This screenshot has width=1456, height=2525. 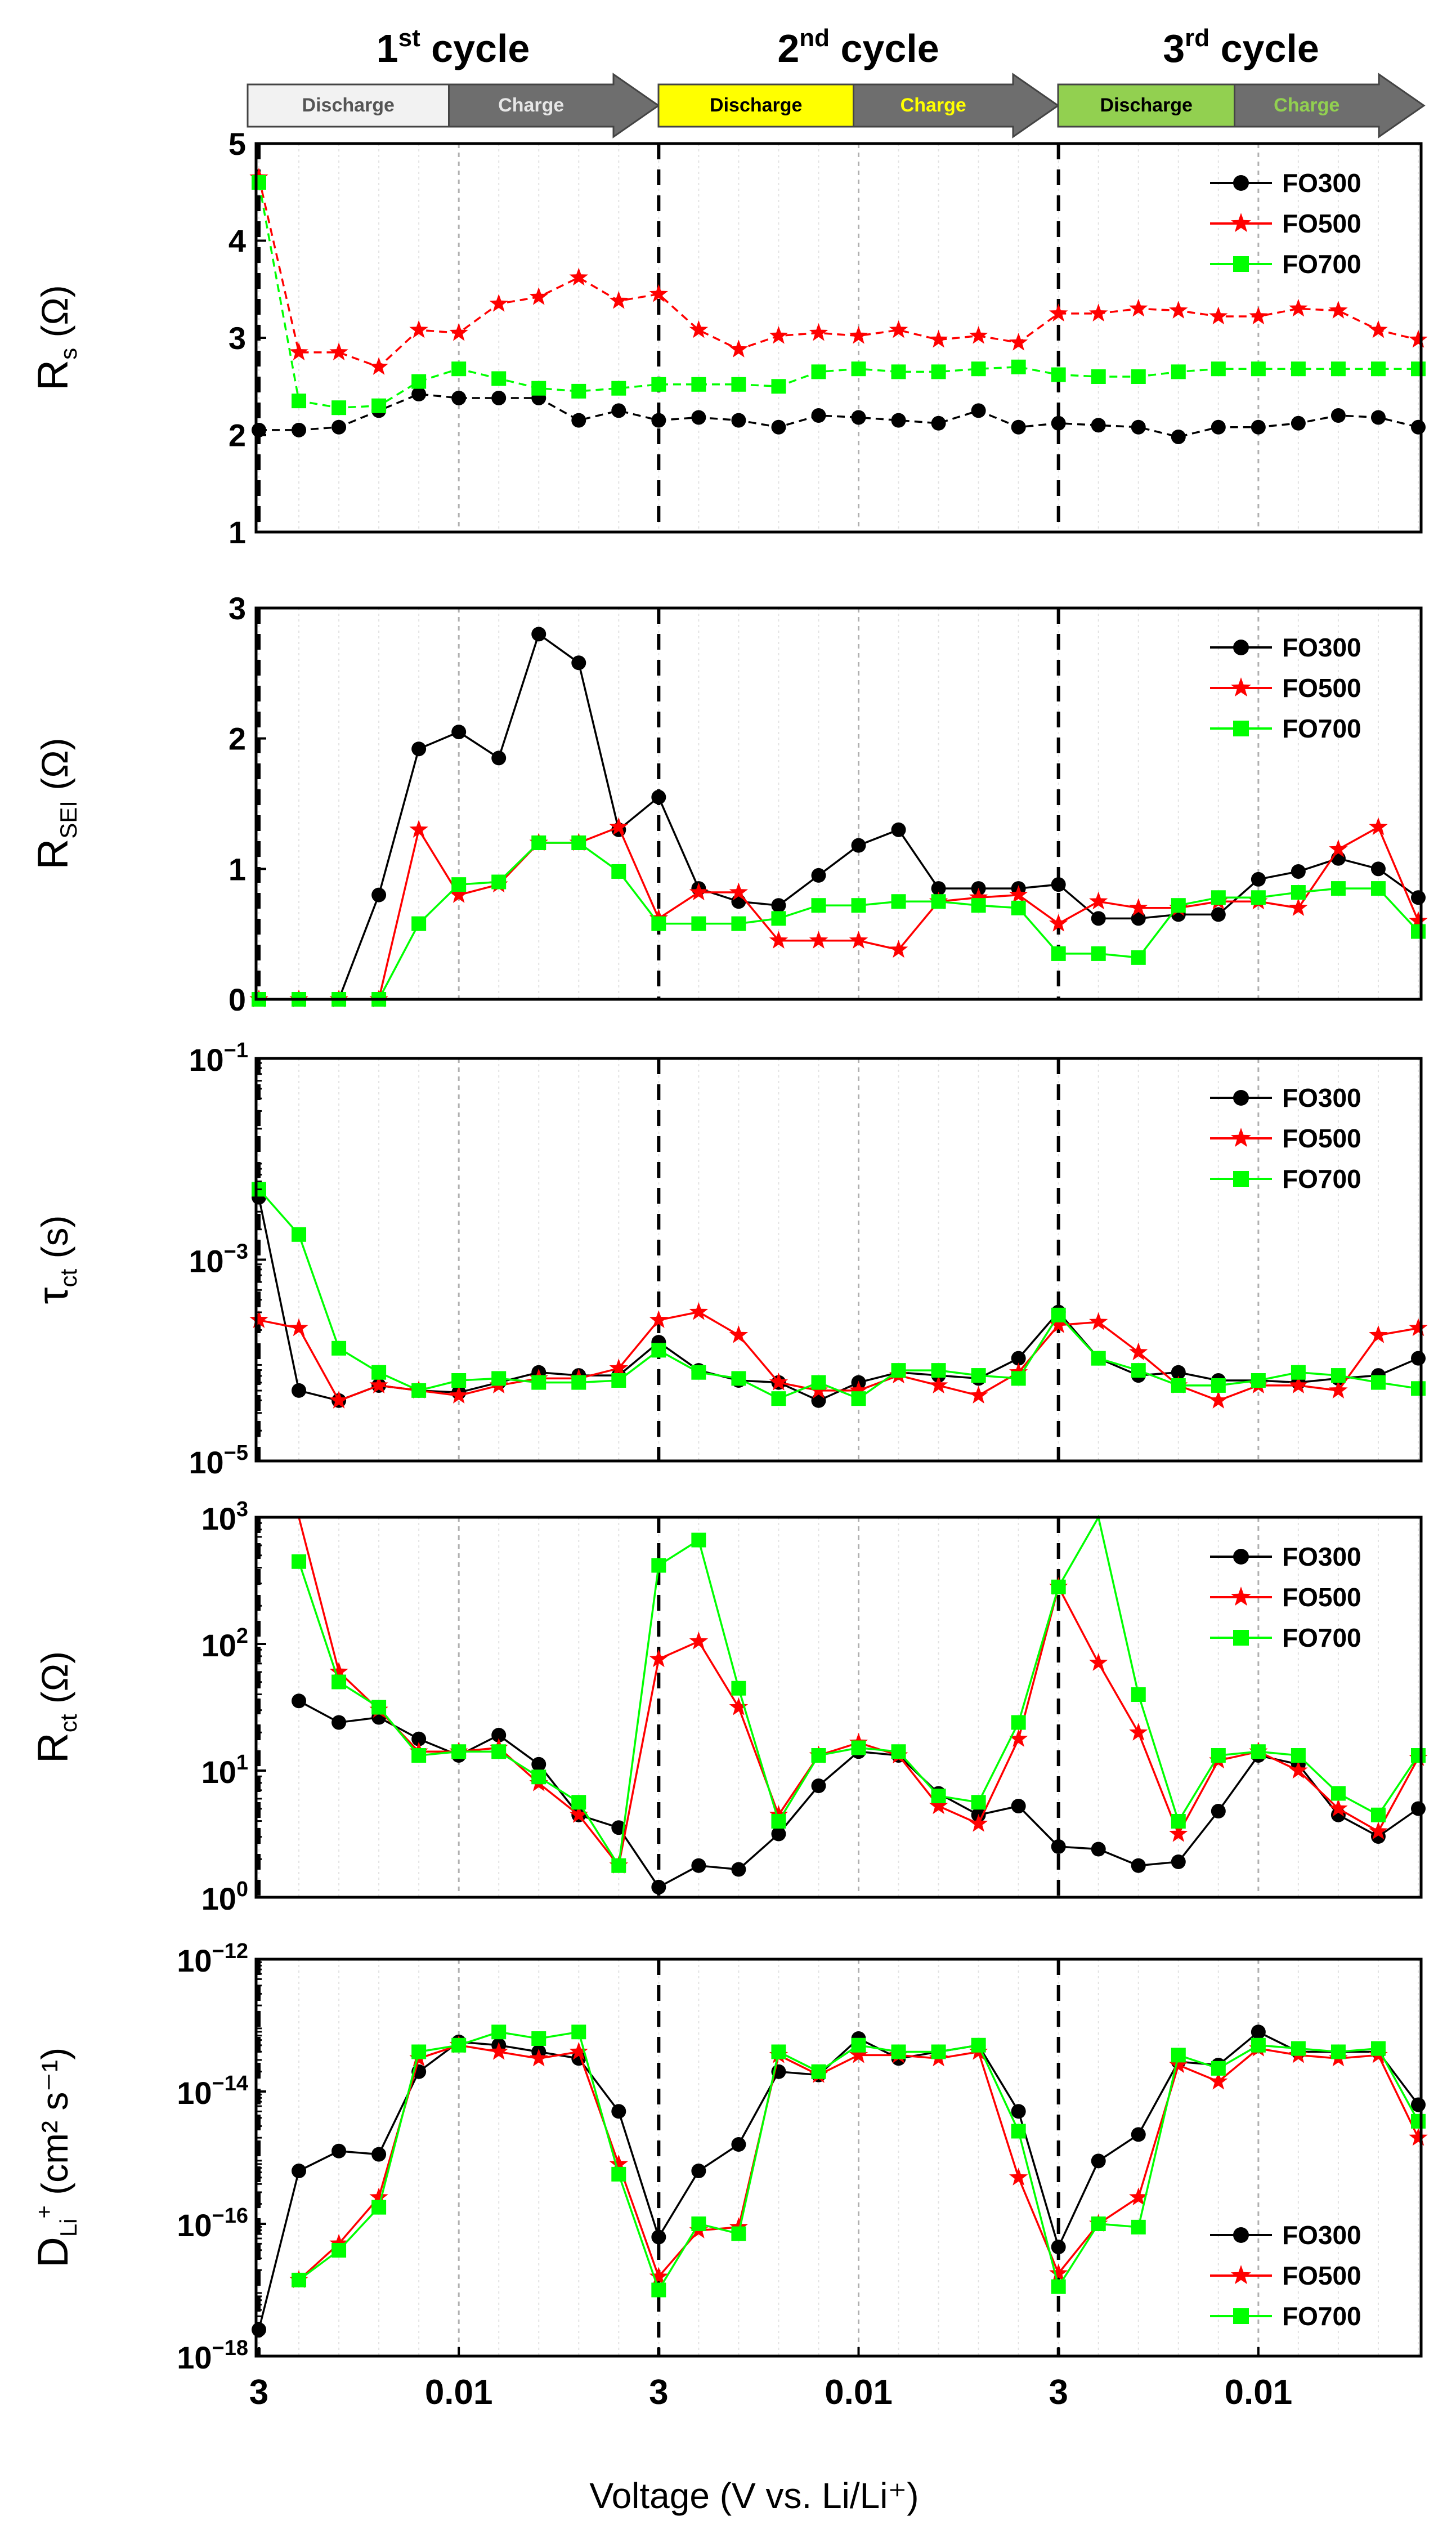 What do you see at coordinates (1321, 264) in the screenshot?
I see `legend-label: FO700` at bounding box center [1321, 264].